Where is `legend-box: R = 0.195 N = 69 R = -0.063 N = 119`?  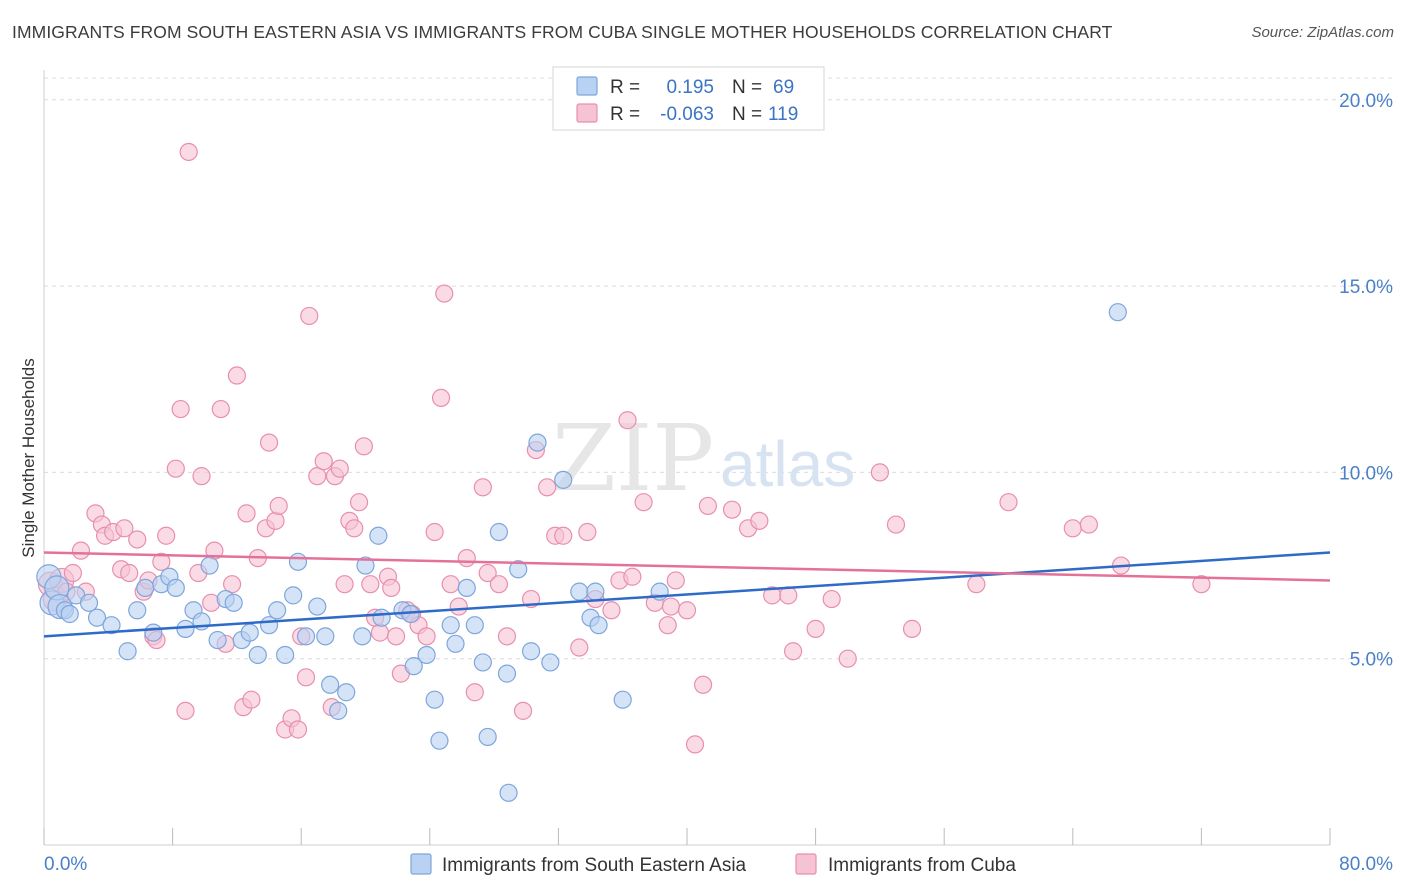 legend-box: R = 0.195 N = 69 R = -0.063 N = 119 is located at coordinates (688, 98).